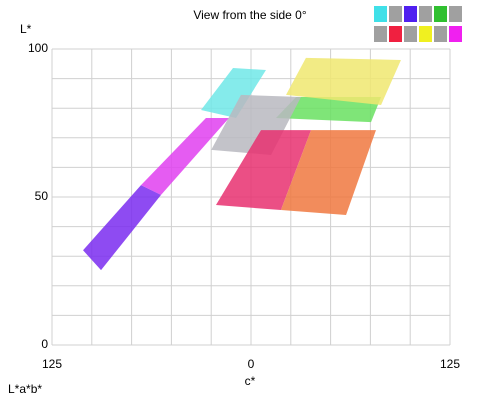 This screenshot has width=500, height=405. Describe the element at coordinates (44, 344) in the screenshot. I see `y-tick-label: 0` at that location.